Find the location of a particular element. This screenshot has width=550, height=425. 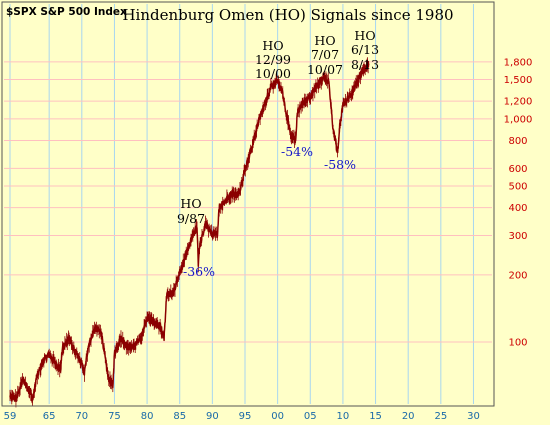

x-tick-label: 75 is located at coordinates (114, 416).